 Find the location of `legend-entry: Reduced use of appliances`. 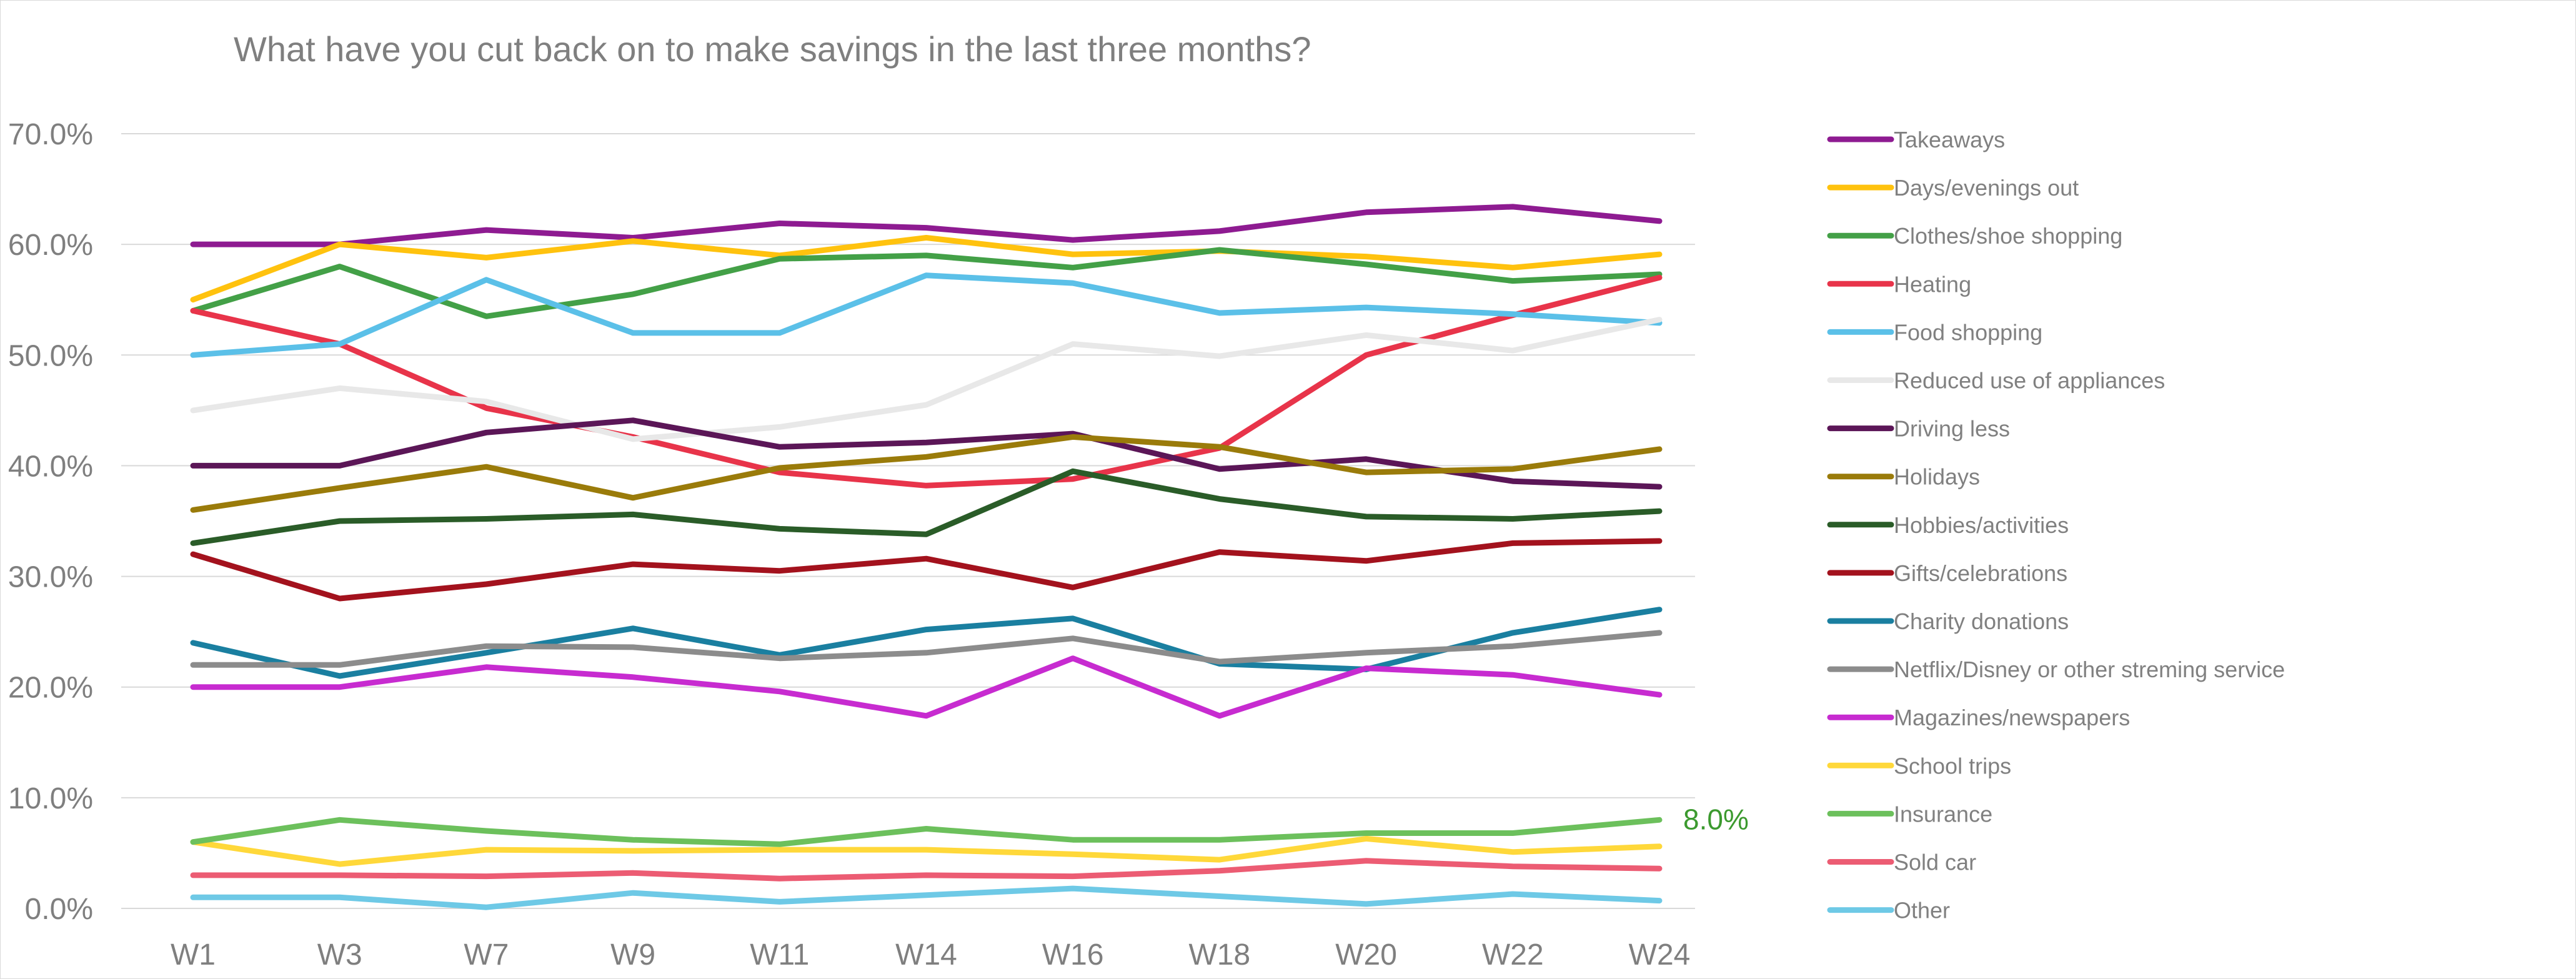

legend-entry: Reduced use of appliances is located at coordinates (1996, 381).